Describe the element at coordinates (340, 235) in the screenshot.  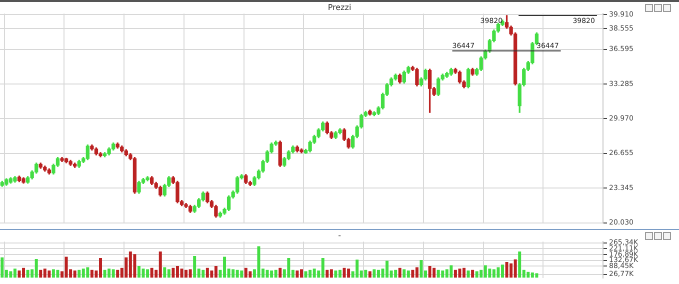
I see `chart-title: -` at that location.